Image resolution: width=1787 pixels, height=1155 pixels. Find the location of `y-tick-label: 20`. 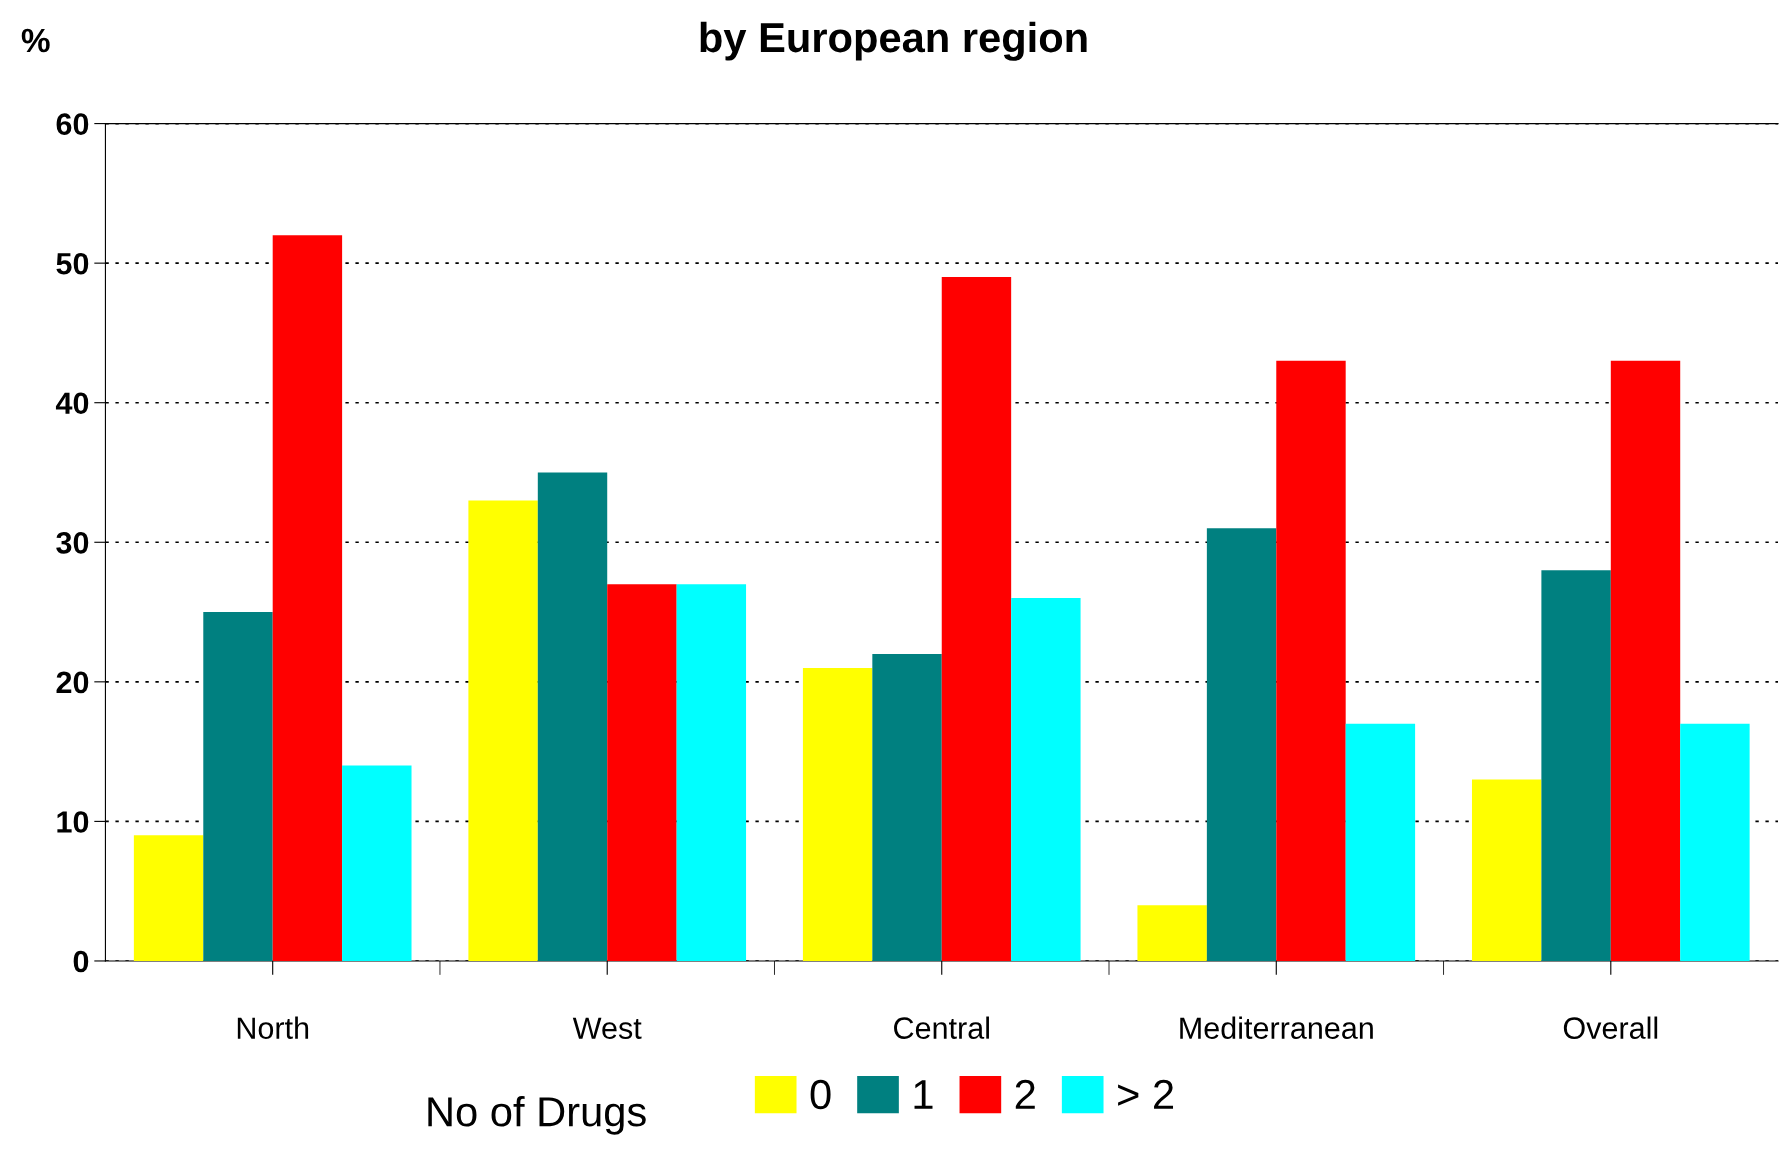

y-tick-label: 20 is located at coordinates (72, 682).